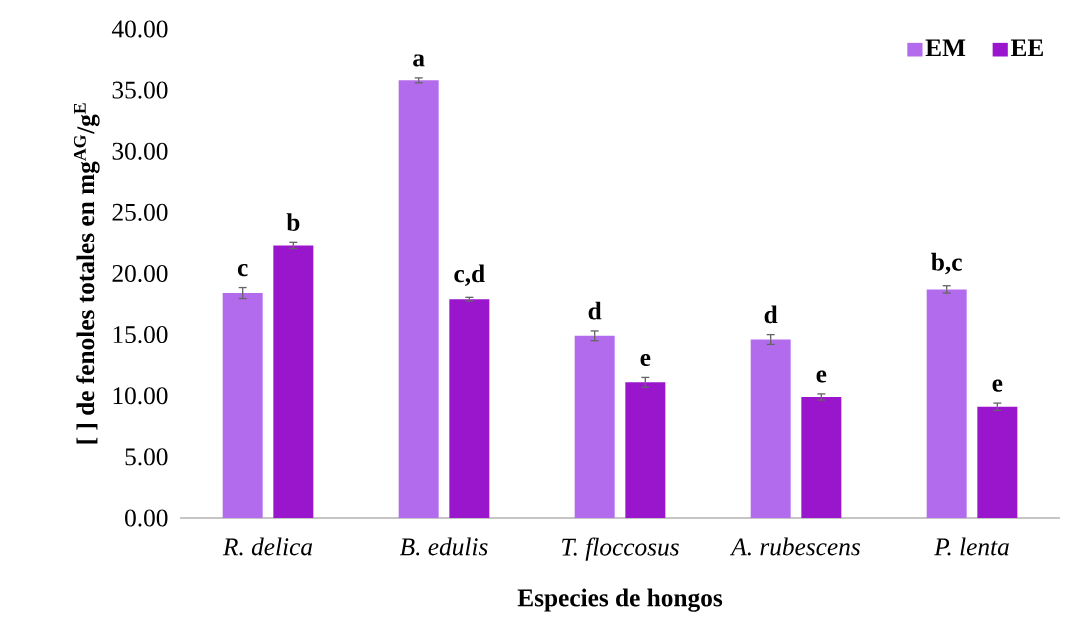 This screenshot has height=625, width=1066. Describe the element at coordinates (293, 222) in the screenshot. I see `data-label: b` at that location.